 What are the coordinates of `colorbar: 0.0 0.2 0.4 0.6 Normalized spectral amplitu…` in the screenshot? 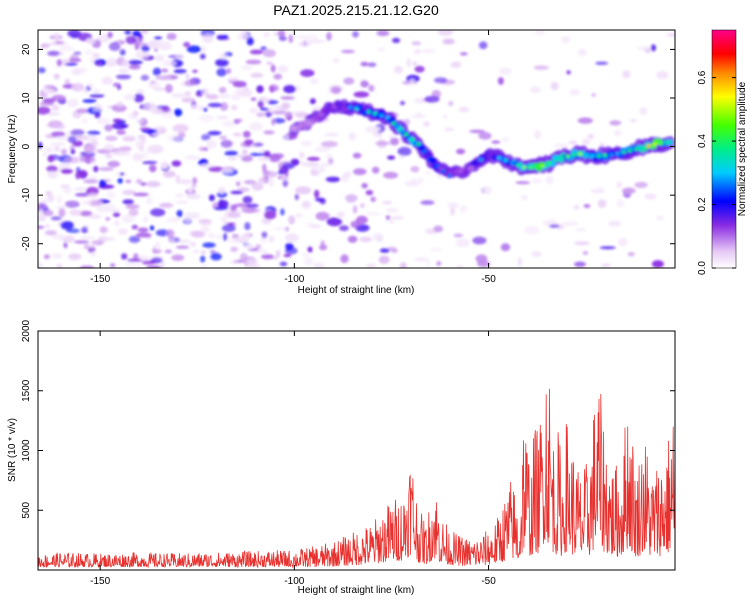 It's located at (722, 152).